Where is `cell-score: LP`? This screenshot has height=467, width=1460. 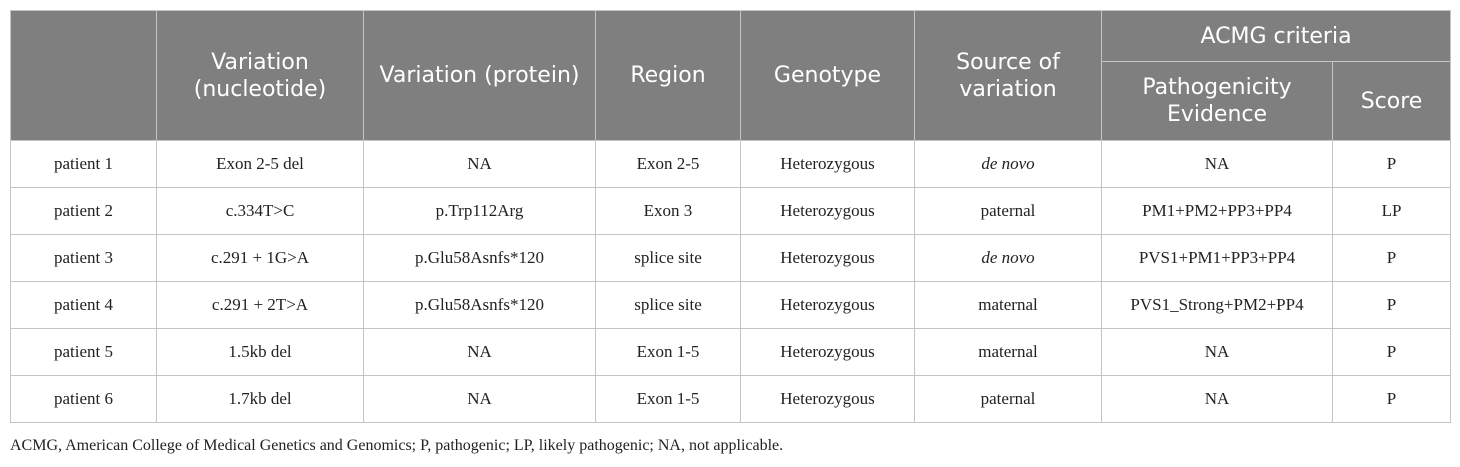 cell-score: LP is located at coordinates (1391, 211).